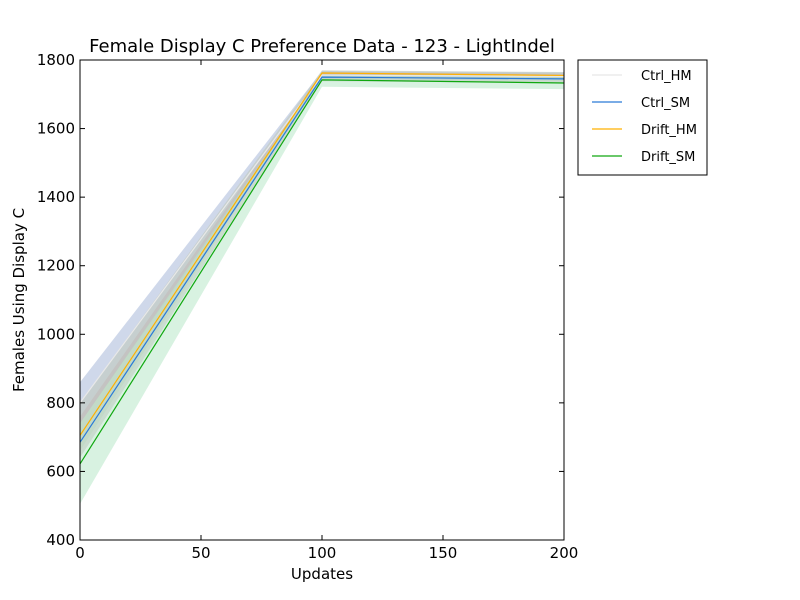 Image resolution: width=800 pixels, height=600 pixels. What do you see at coordinates (669, 130) in the screenshot?
I see `legend-label-drift-hm: Drift_HM` at bounding box center [669, 130].